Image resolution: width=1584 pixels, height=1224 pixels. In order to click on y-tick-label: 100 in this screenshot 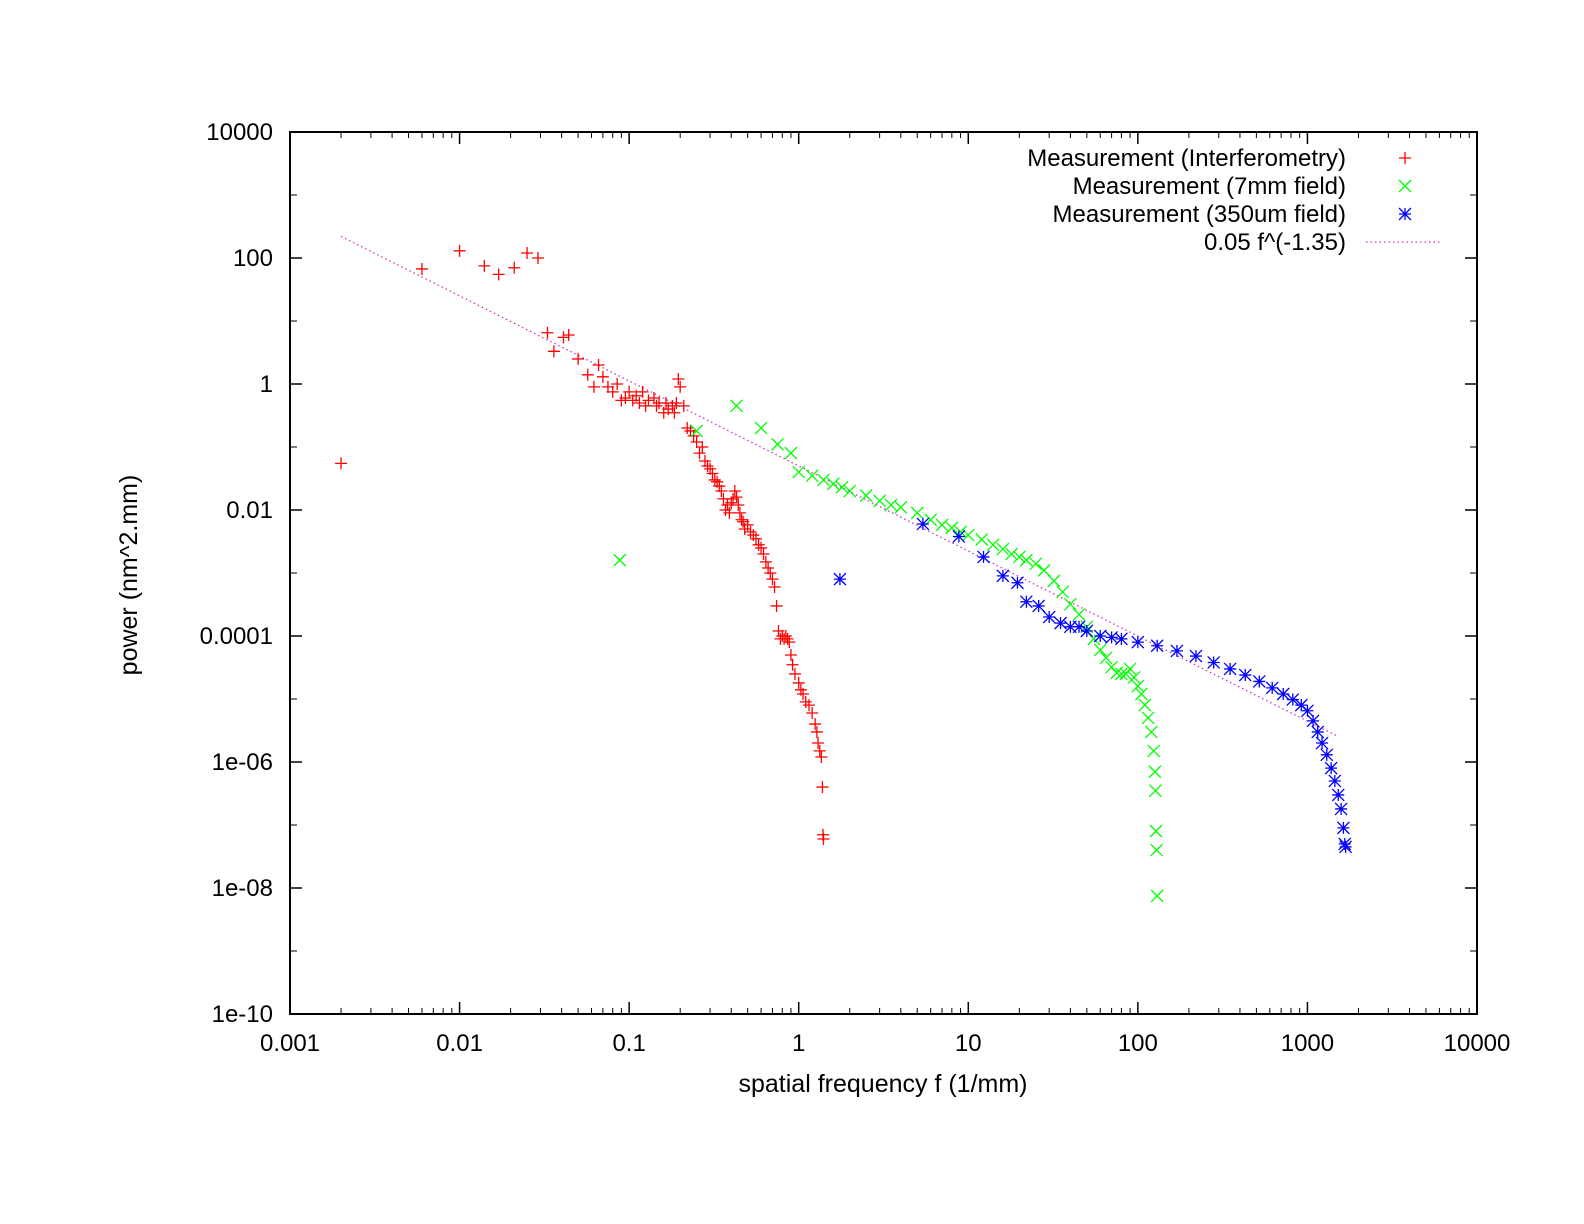, I will do `click(253, 258)`.